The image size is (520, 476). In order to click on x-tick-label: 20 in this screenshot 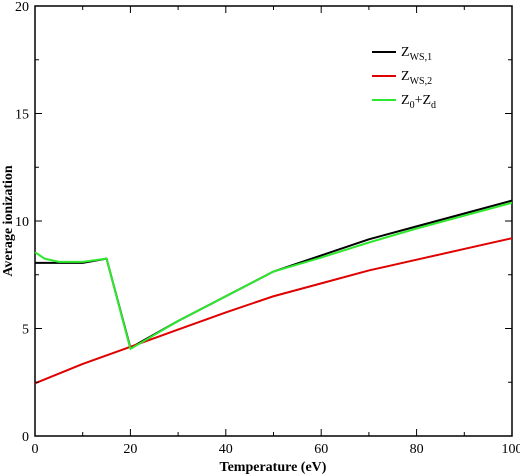, I will do `click(130, 449)`.